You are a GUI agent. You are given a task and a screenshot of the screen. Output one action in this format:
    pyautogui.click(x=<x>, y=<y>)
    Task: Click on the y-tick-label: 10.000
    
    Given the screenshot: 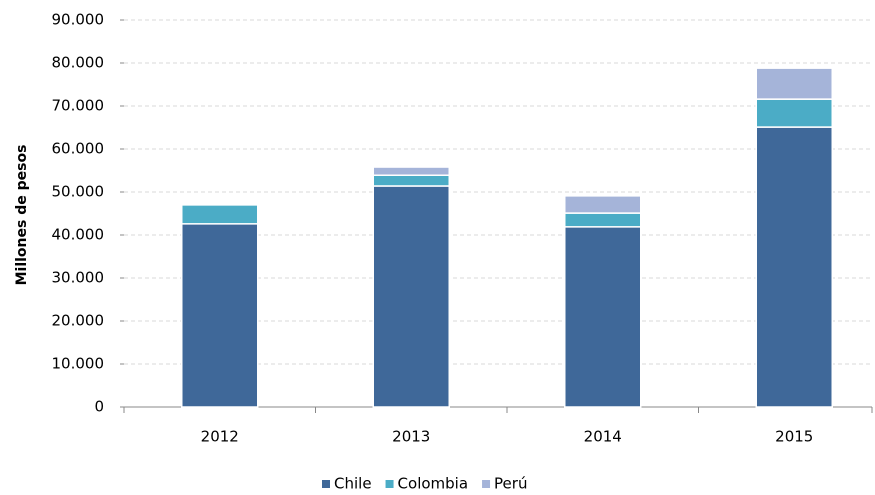 What is the action you would take?
    pyautogui.click(x=78, y=364)
    